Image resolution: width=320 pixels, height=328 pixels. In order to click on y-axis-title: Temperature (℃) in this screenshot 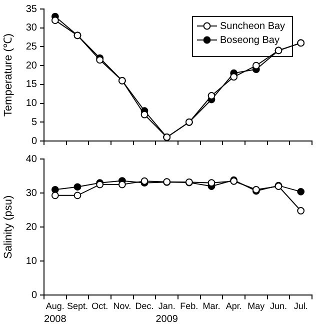, I will do `click(8, 75)`.